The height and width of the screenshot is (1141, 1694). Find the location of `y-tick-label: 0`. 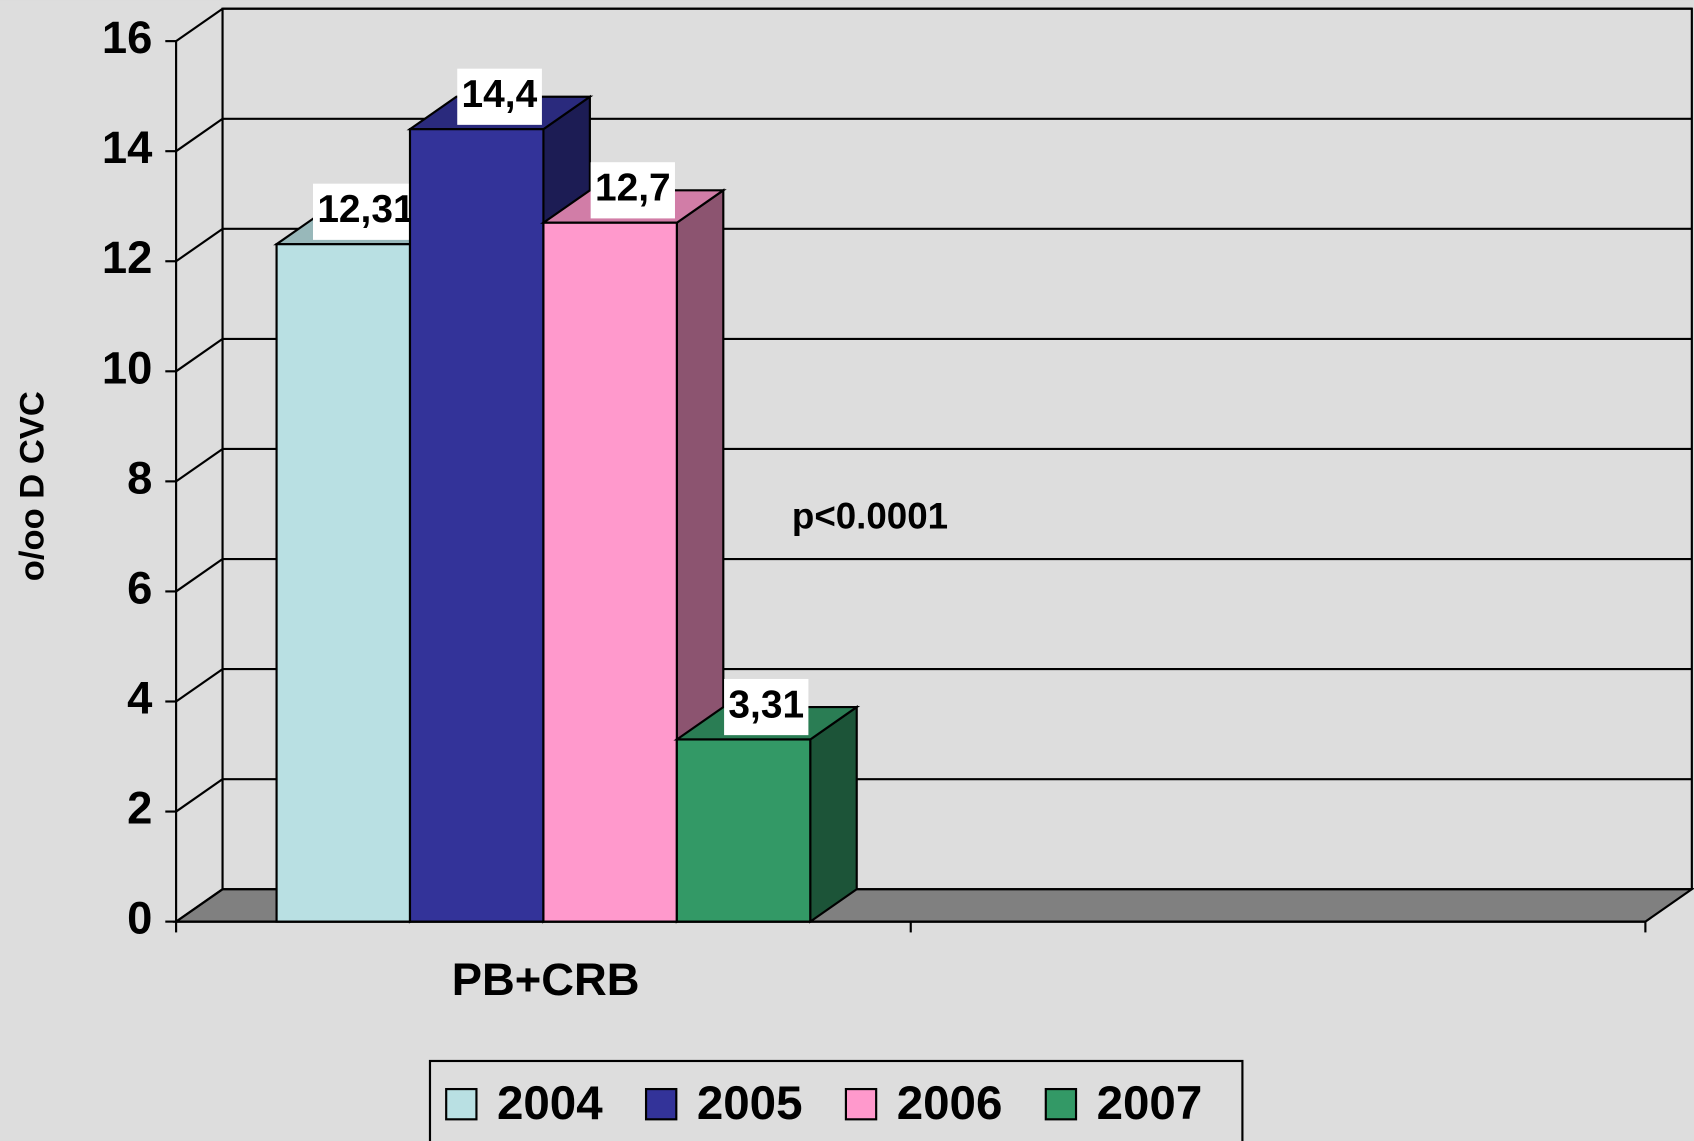

y-tick-label: 0 is located at coordinates (139, 918).